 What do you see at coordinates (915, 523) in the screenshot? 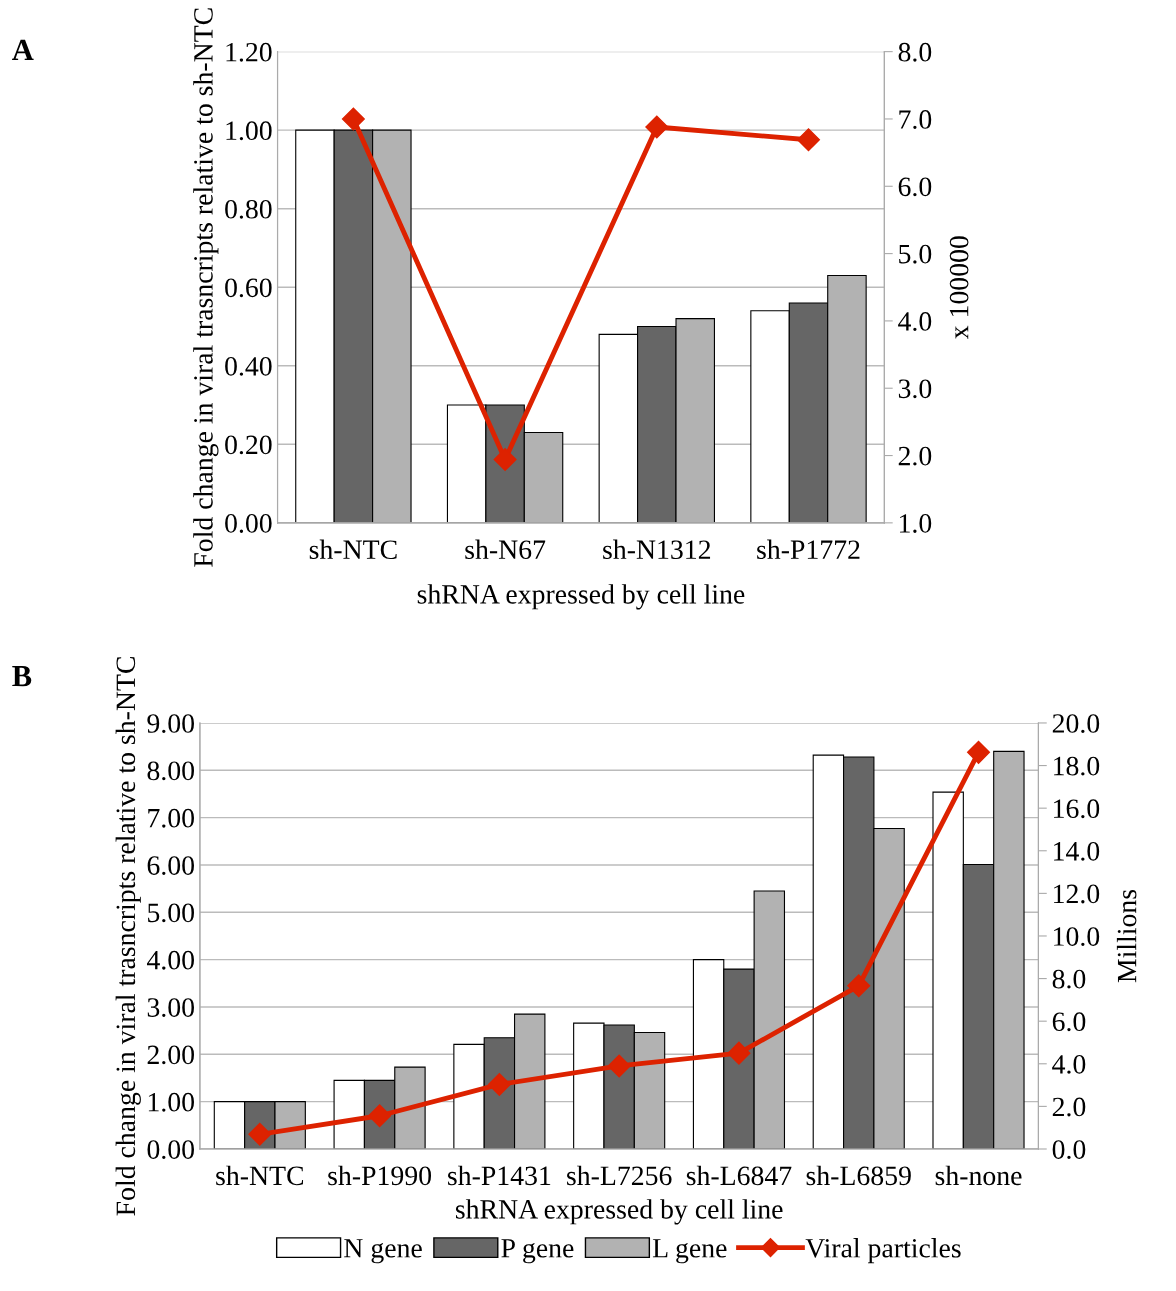
I see `y2-tick-label: 1.0` at bounding box center [915, 523].